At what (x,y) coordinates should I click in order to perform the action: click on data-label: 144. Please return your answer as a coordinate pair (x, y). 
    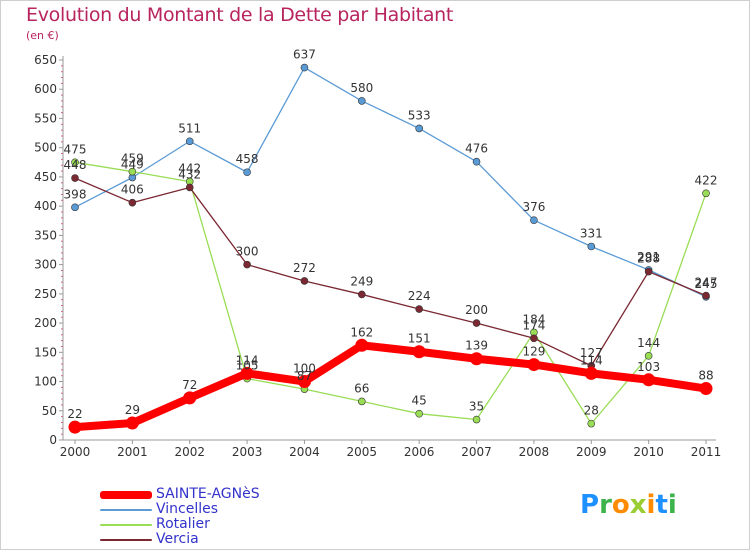
    Looking at the image, I should click on (648, 343).